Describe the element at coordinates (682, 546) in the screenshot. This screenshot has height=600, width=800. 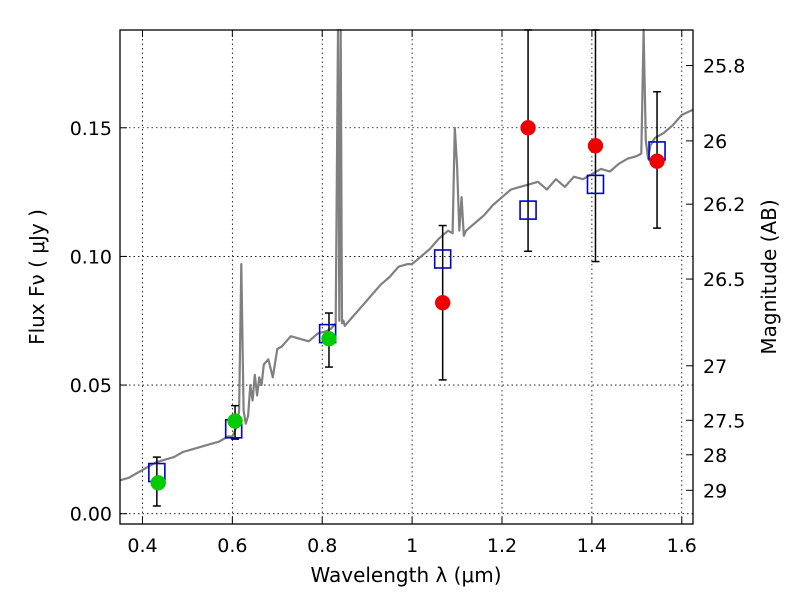
I see `x-tick-label: 1.6` at that location.